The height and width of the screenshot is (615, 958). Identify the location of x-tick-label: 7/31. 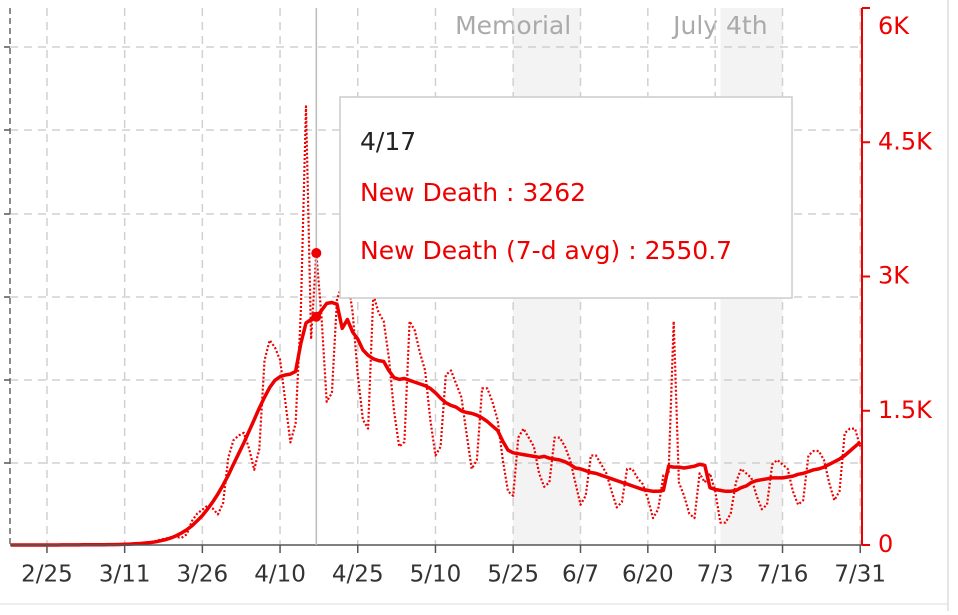
(860, 575).